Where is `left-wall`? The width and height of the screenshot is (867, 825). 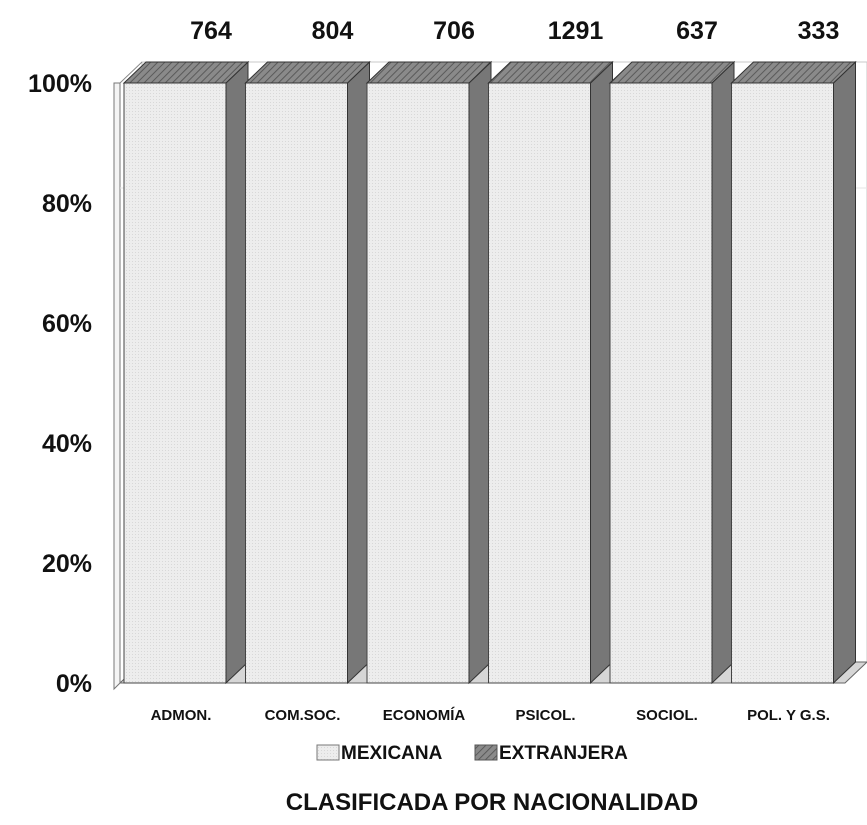 left-wall is located at coordinates (117, 386).